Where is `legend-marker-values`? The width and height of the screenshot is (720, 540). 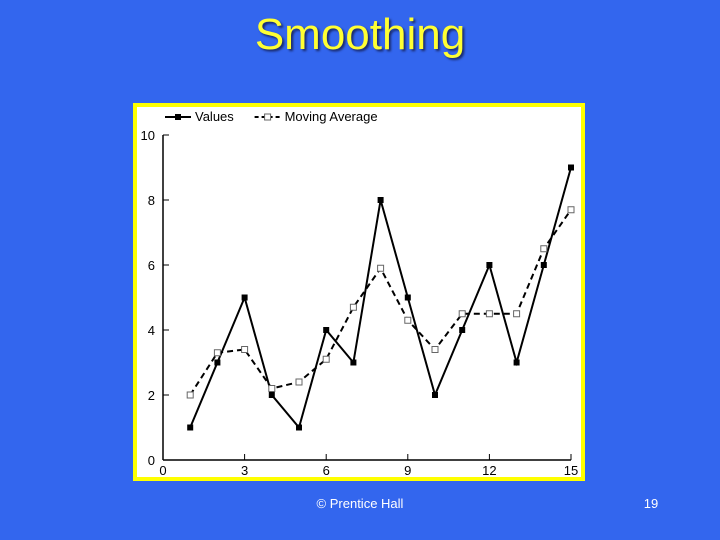
legend-marker-values is located at coordinates (178, 117).